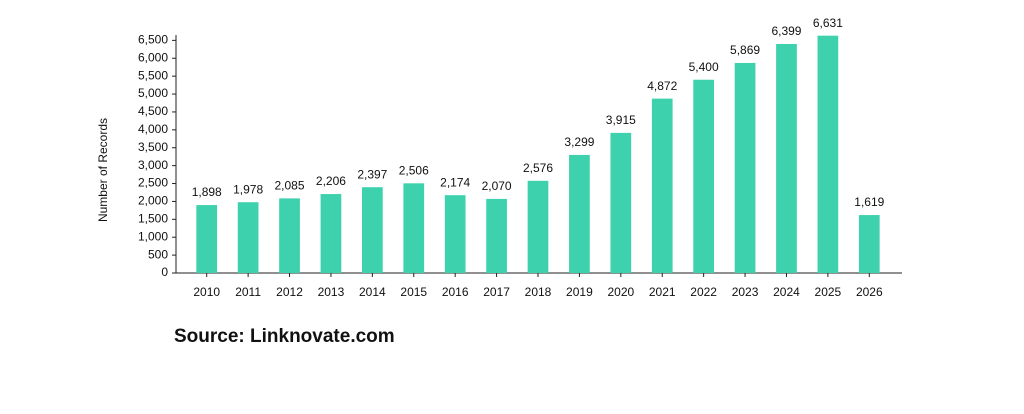  Describe the element at coordinates (704, 67) in the screenshot. I see `value-label: 5,400` at that location.